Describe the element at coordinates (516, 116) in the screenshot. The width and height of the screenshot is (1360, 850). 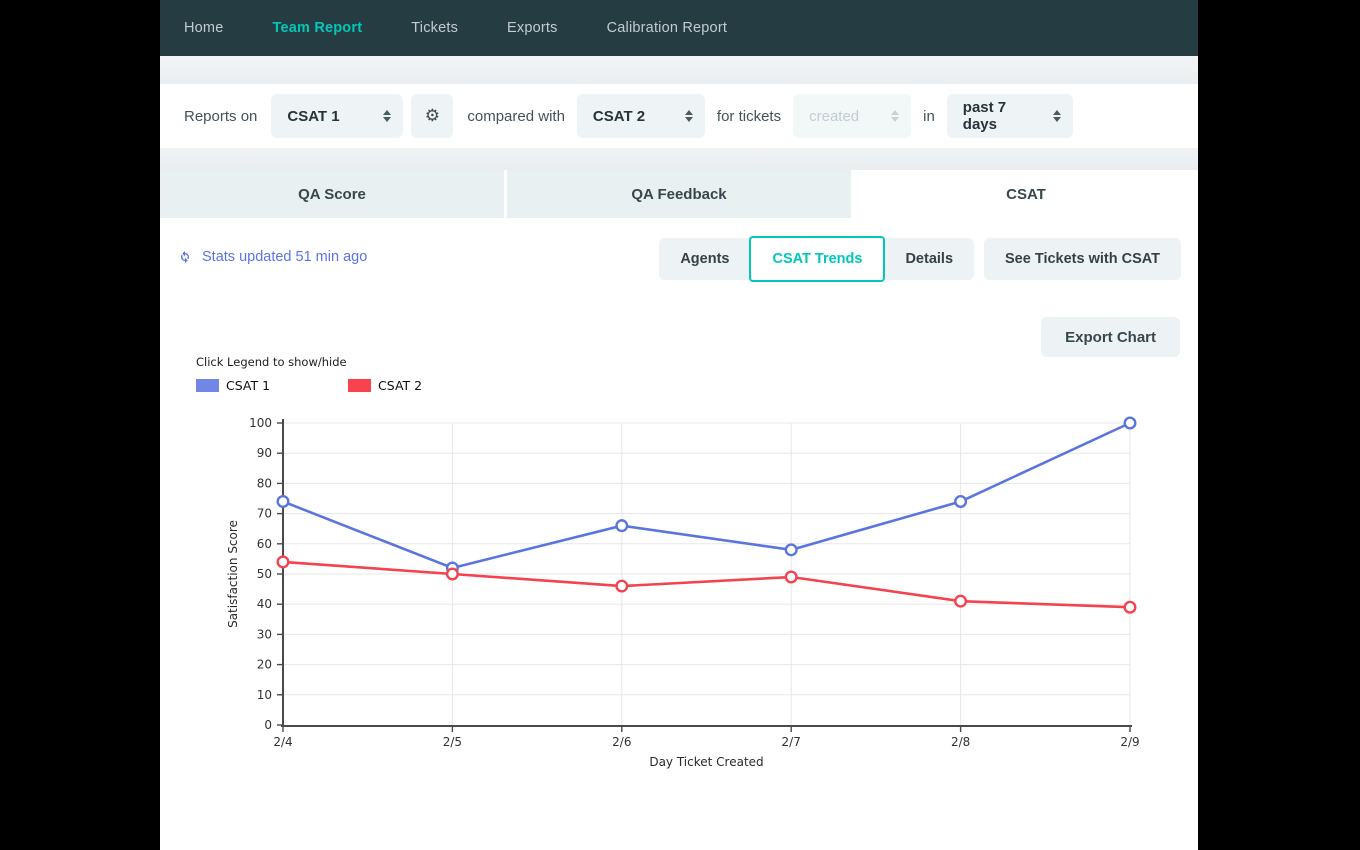
I see `compared-with-label: compared with` at that location.